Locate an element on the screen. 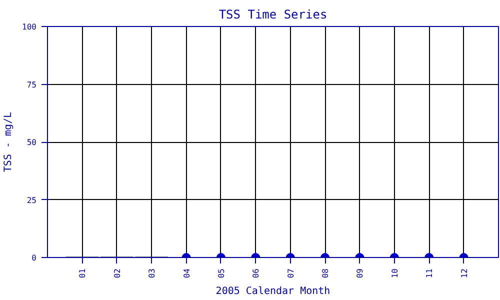 The image size is (500, 300). x-tick-label: 01 is located at coordinates (83, 273).